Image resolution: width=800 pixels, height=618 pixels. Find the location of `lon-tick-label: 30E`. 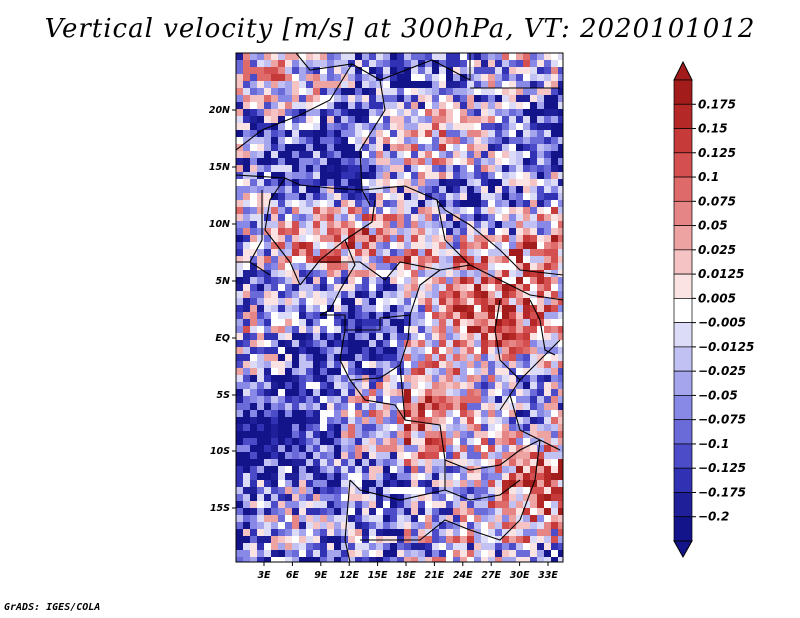

lon-tick-label: 30E is located at coordinates (520, 575).